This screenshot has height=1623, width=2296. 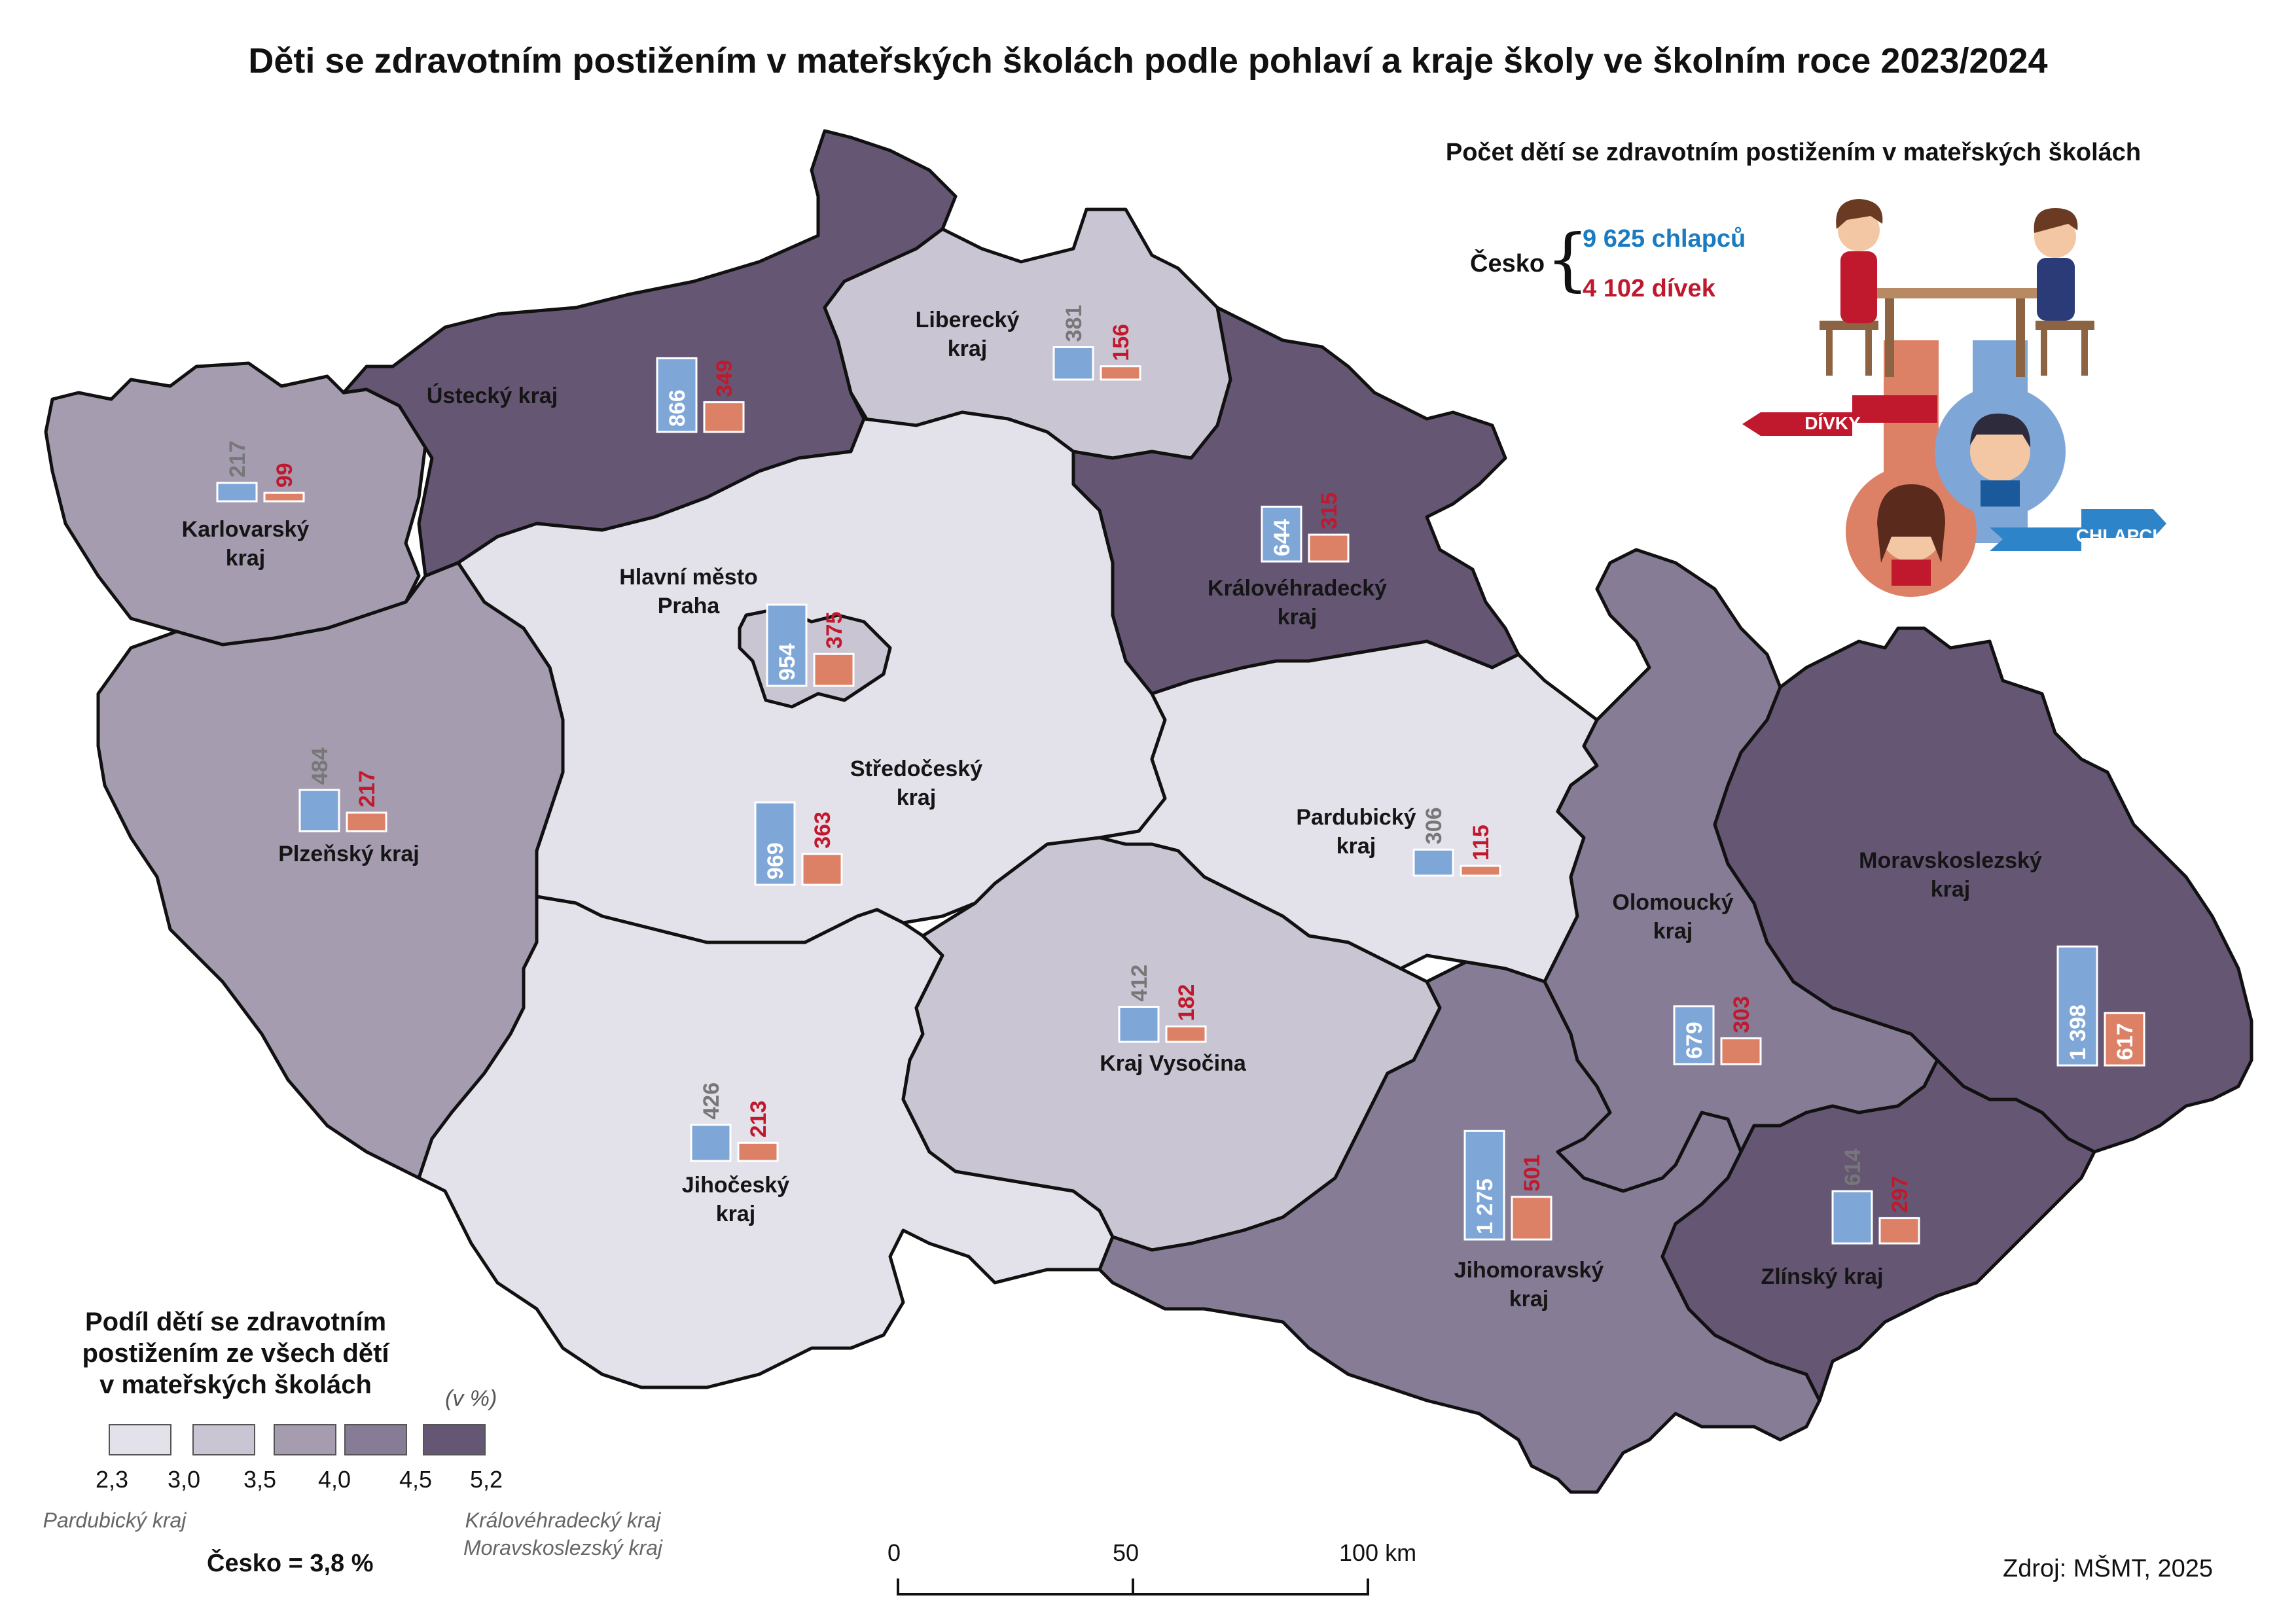 I want to click on region-label: Jihomoravský, so click(x=1529, y=1270).